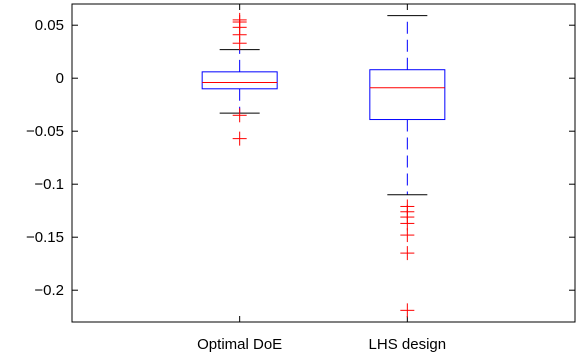 This screenshot has width=581, height=360. Describe the element at coordinates (408, 344) in the screenshot. I see `x-tick-label: LHS design` at that location.